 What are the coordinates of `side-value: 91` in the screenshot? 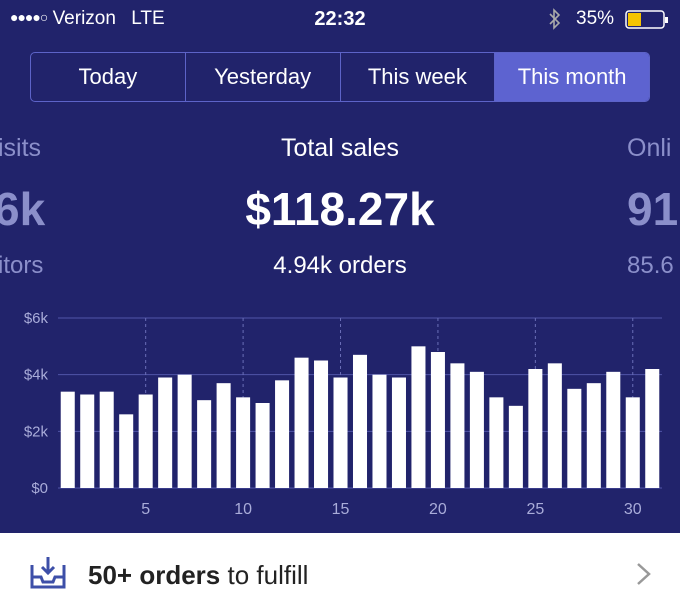 It's located at (653, 209).